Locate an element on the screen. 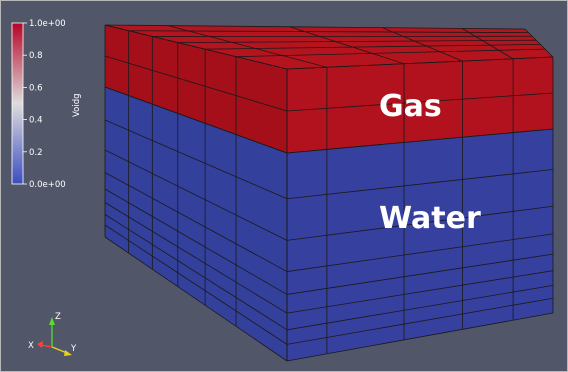 This screenshot has width=568, height=372. y-axis-label: Y is located at coordinates (73, 349).